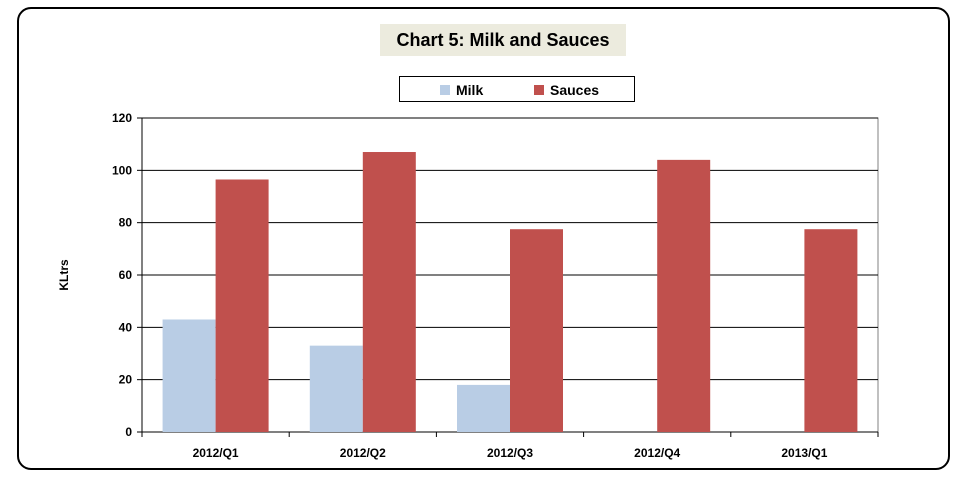  I want to click on chart-legend: Milk Sauces, so click(517, 89).